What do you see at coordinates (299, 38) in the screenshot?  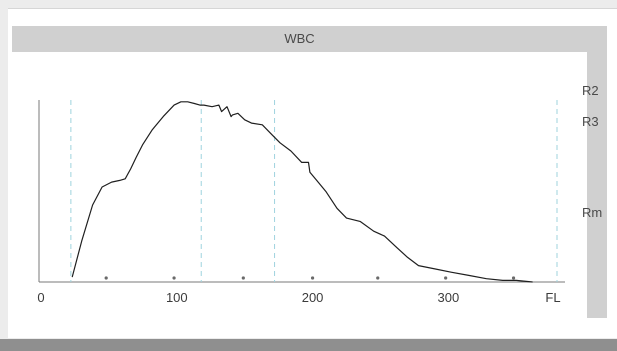 I see `chart-title: WBC` at bounding box center [299, 38].